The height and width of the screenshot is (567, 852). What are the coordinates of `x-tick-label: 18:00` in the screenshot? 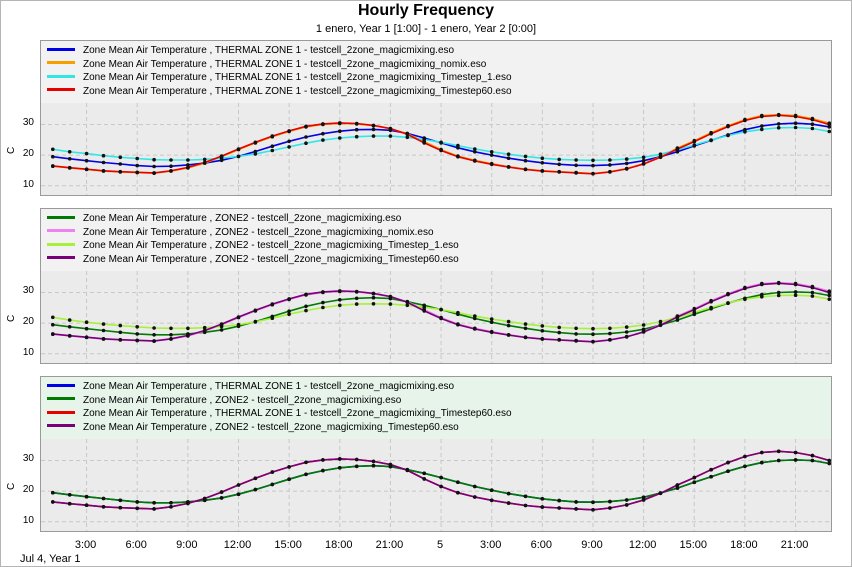 It's located at (339, 545).